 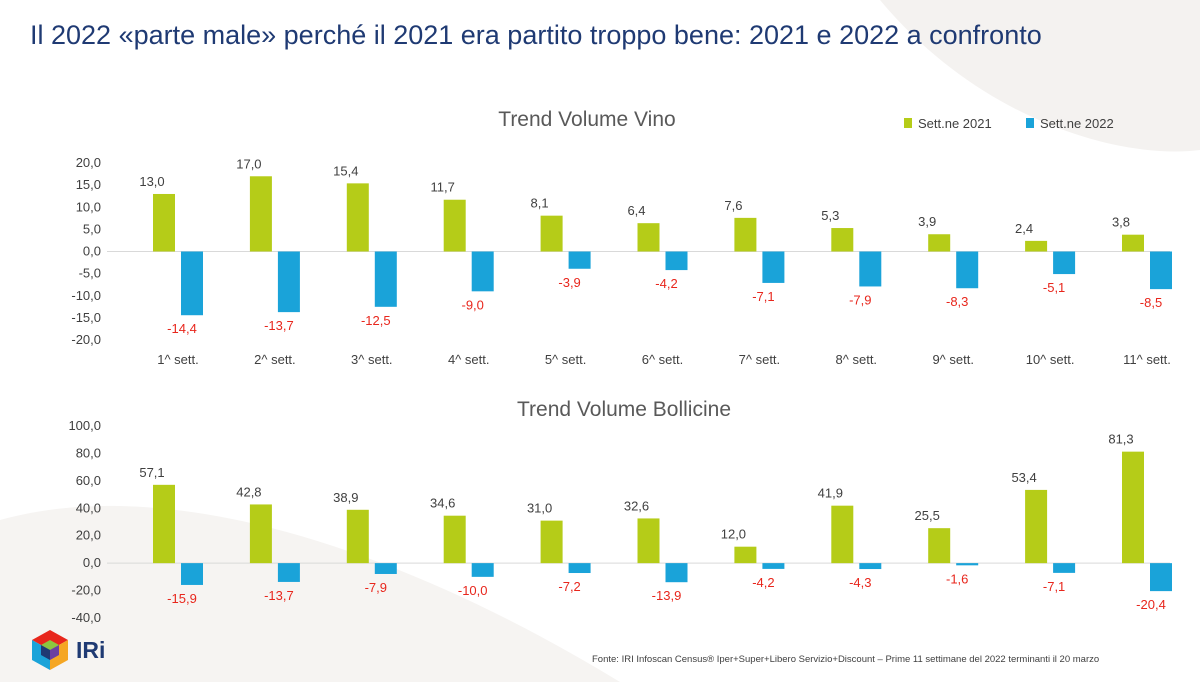 I want to click on bar-label-2021: 11,7, so click(x=443, y=187).